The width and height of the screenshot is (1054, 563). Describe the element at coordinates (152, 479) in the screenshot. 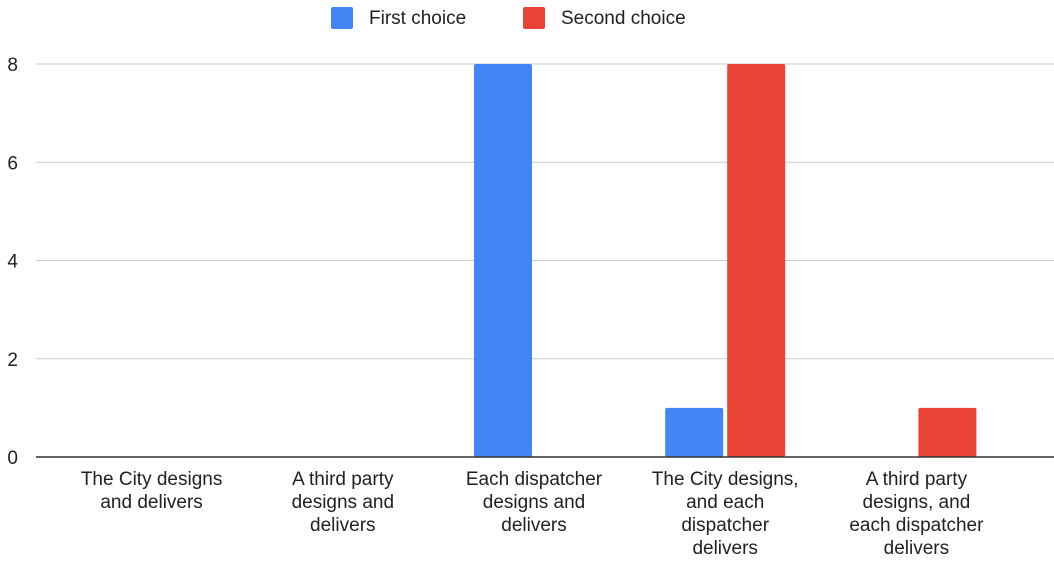

I see `x-tick-label-line: The City designs` at that location.